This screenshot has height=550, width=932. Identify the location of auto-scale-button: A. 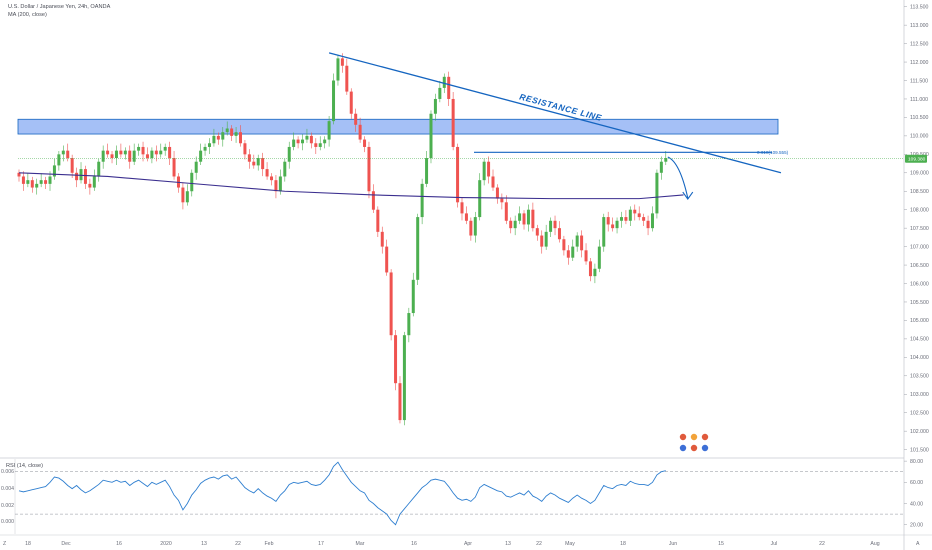
(918, 544).